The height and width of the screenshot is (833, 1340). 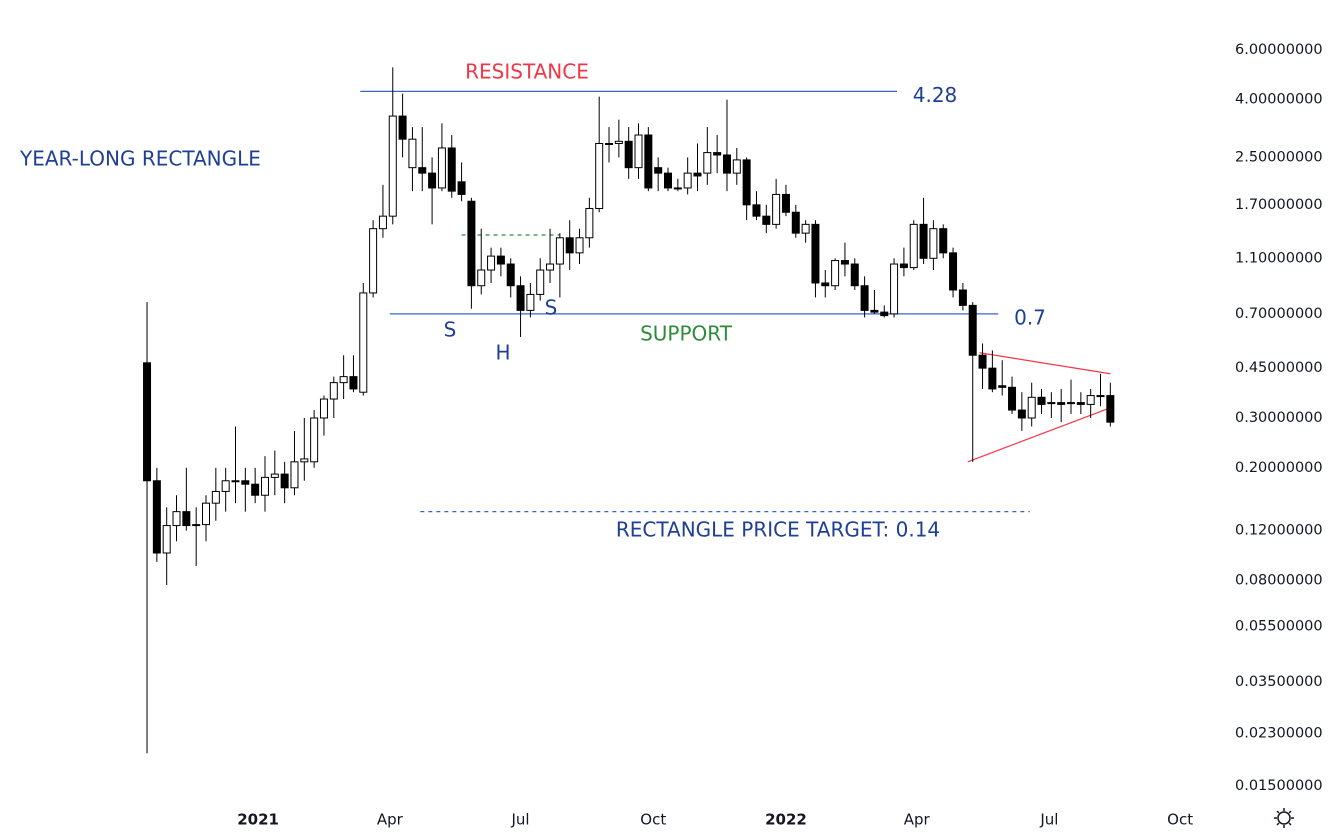 I want to click on icon-rays, so click(x=1284, y=818).